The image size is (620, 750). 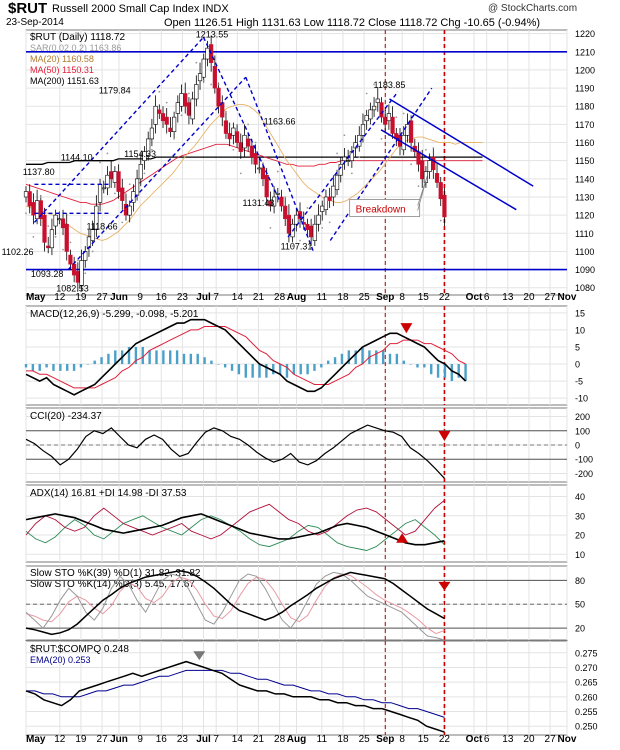 I want to click on macd-tick-label: 0, so click(x=577, y=365).